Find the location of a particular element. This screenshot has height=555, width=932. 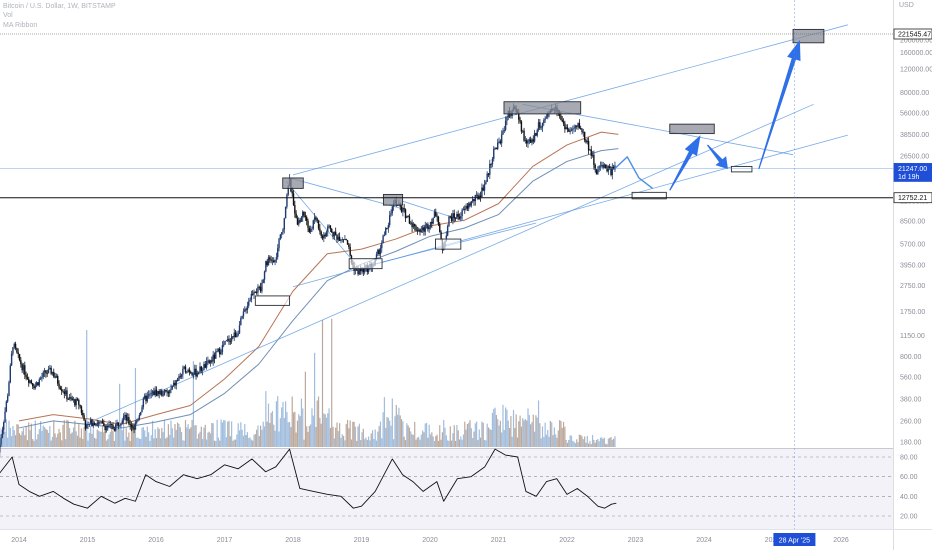

price-tick-label: 38500.00 is located at coordinates (914, 135).